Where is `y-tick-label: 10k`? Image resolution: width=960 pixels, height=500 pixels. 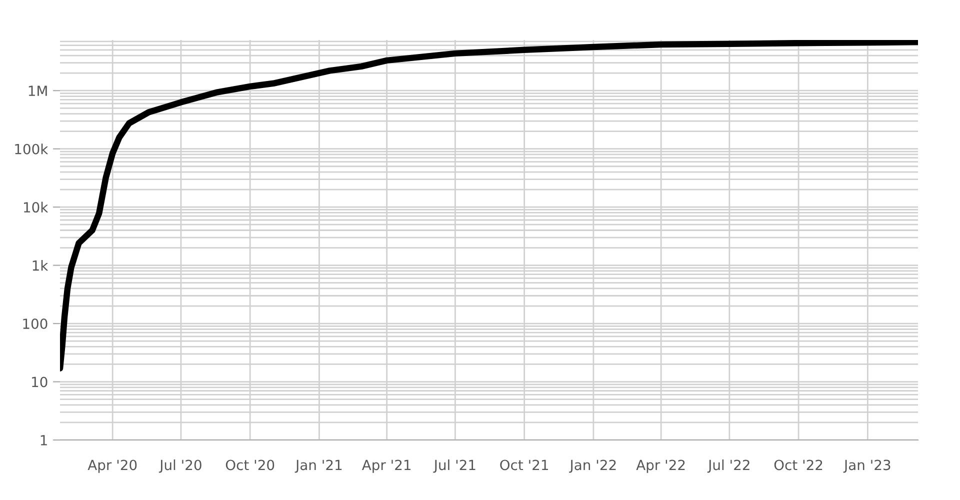 y-tick-label: 10k is located at coordinates (36, 207).